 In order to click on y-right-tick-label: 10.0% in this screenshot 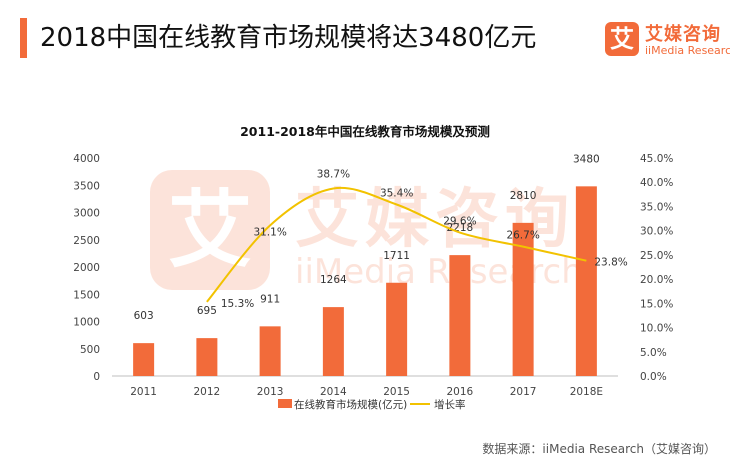, I will do `click(656, 329)`.